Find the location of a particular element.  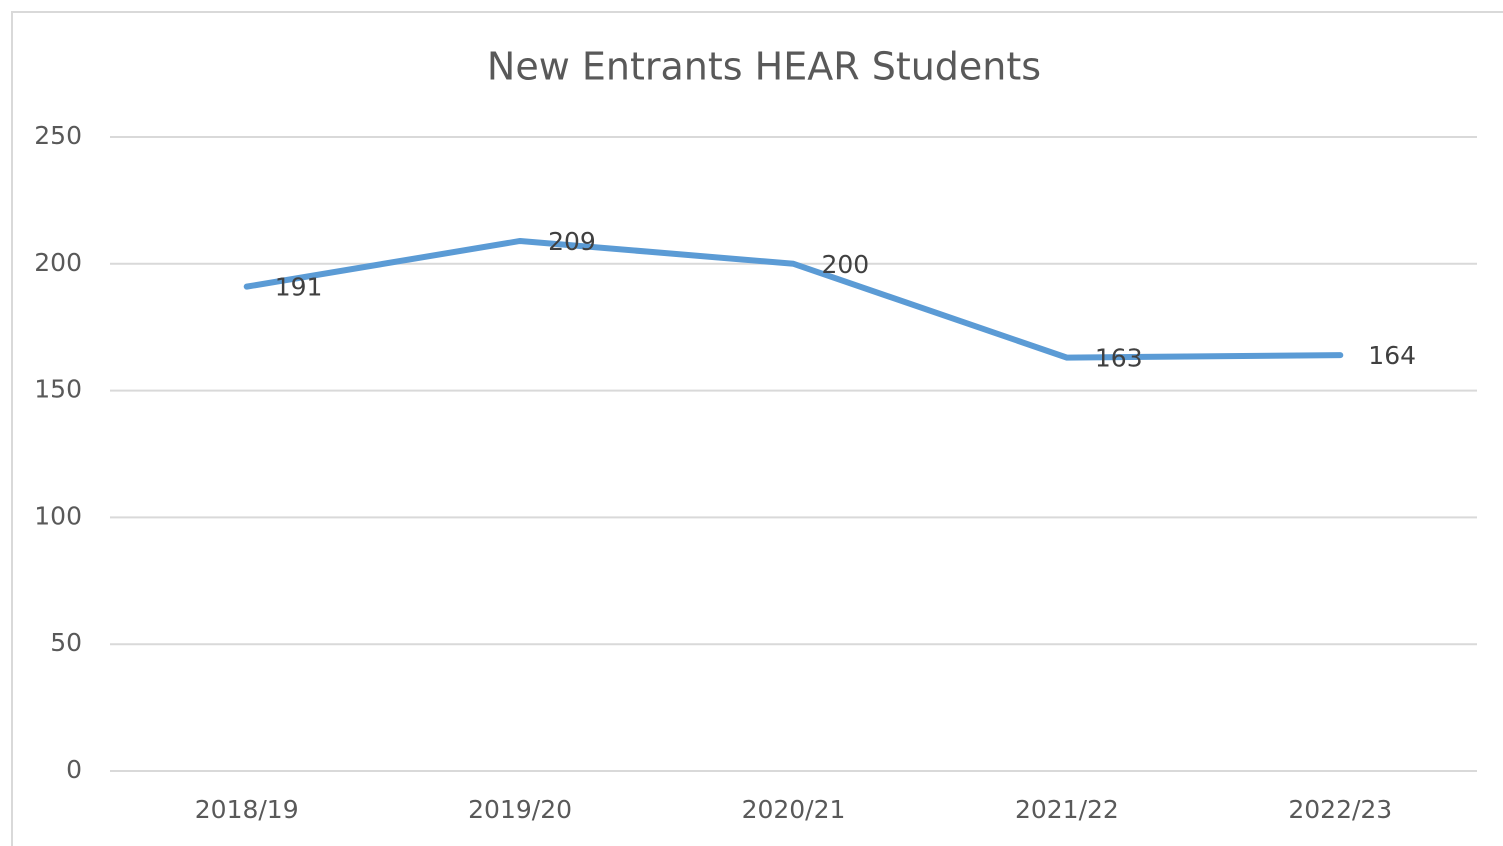

data-label: 164 is located at coordinates (1392, 355).